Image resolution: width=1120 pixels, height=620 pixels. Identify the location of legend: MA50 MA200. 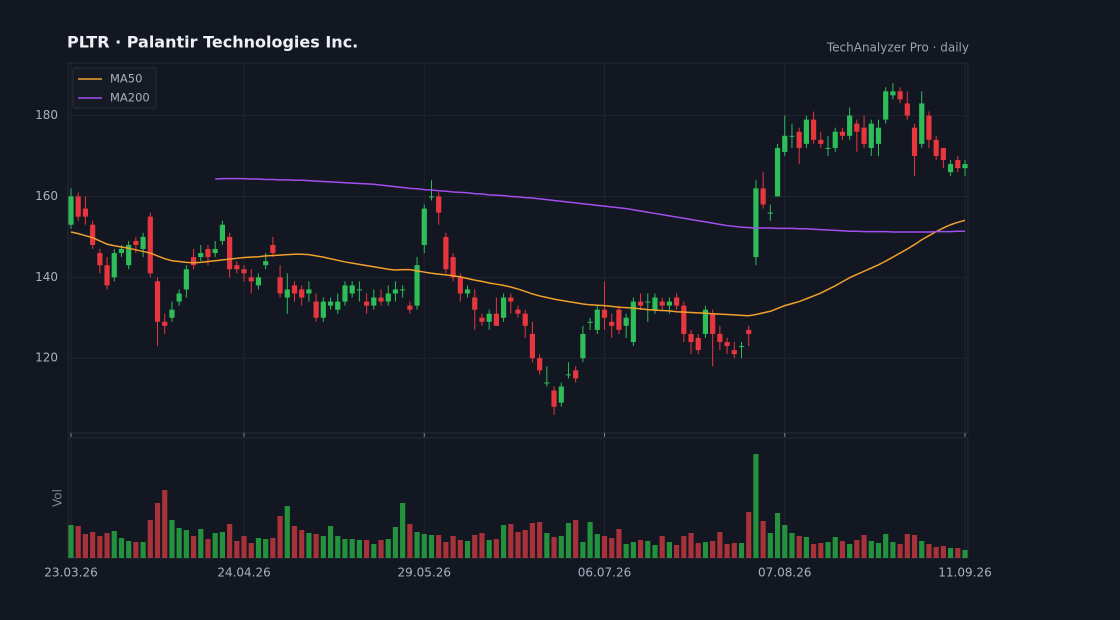
(114, 88).